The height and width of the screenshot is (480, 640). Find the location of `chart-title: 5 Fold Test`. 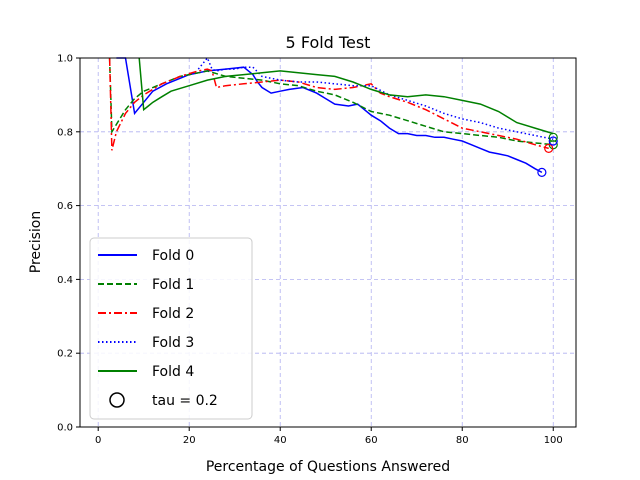

chart-title: 5 Fold Test is located at coordinates (328, 42).